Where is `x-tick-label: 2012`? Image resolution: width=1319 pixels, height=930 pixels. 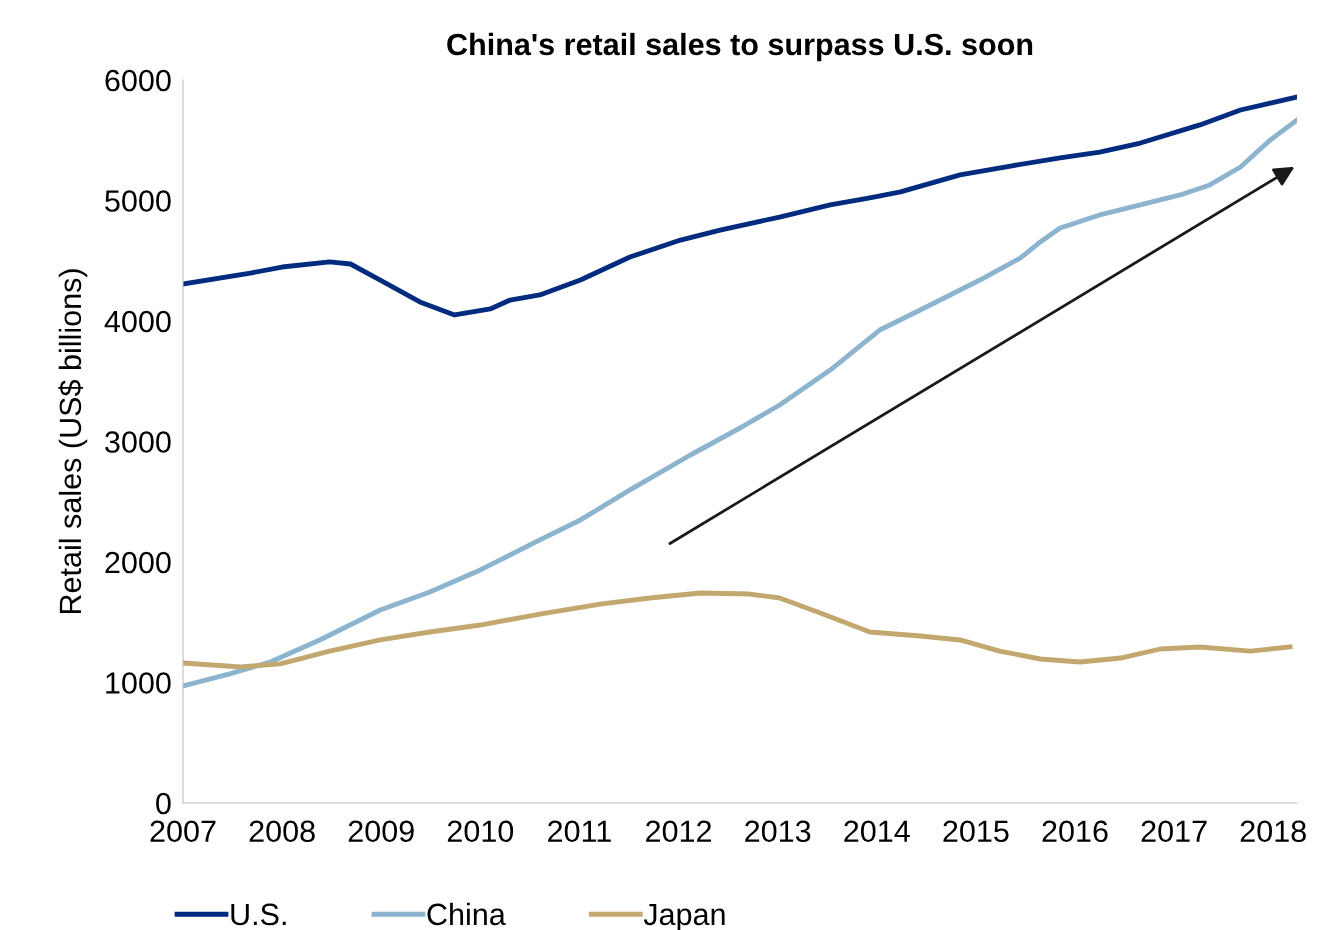 x-tick-label: 2012 is located at coordinates (679, 831).